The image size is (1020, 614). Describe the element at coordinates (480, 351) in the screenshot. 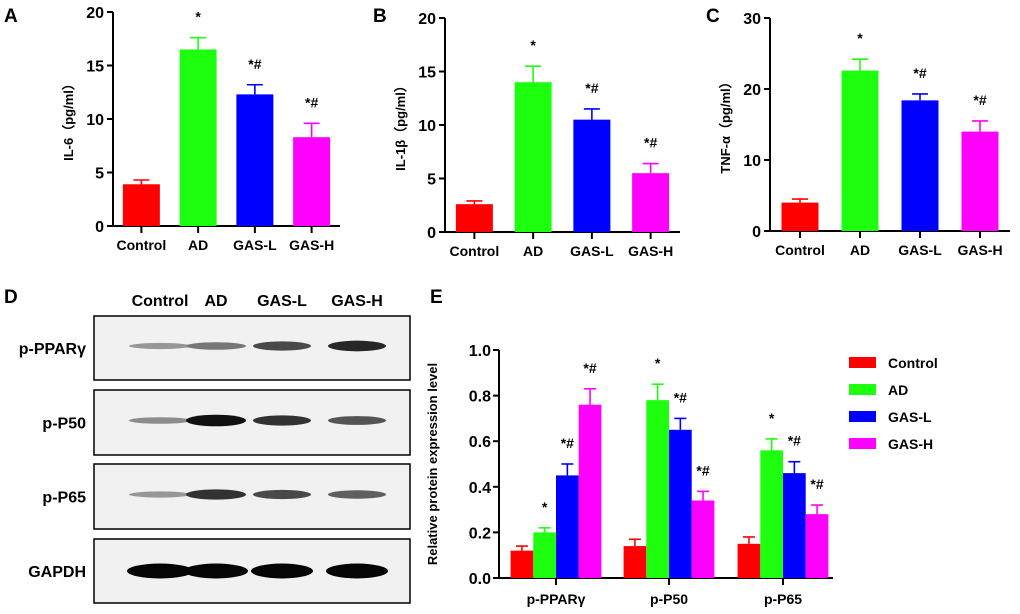

I see `y-tick-label: 1.0` at that location.